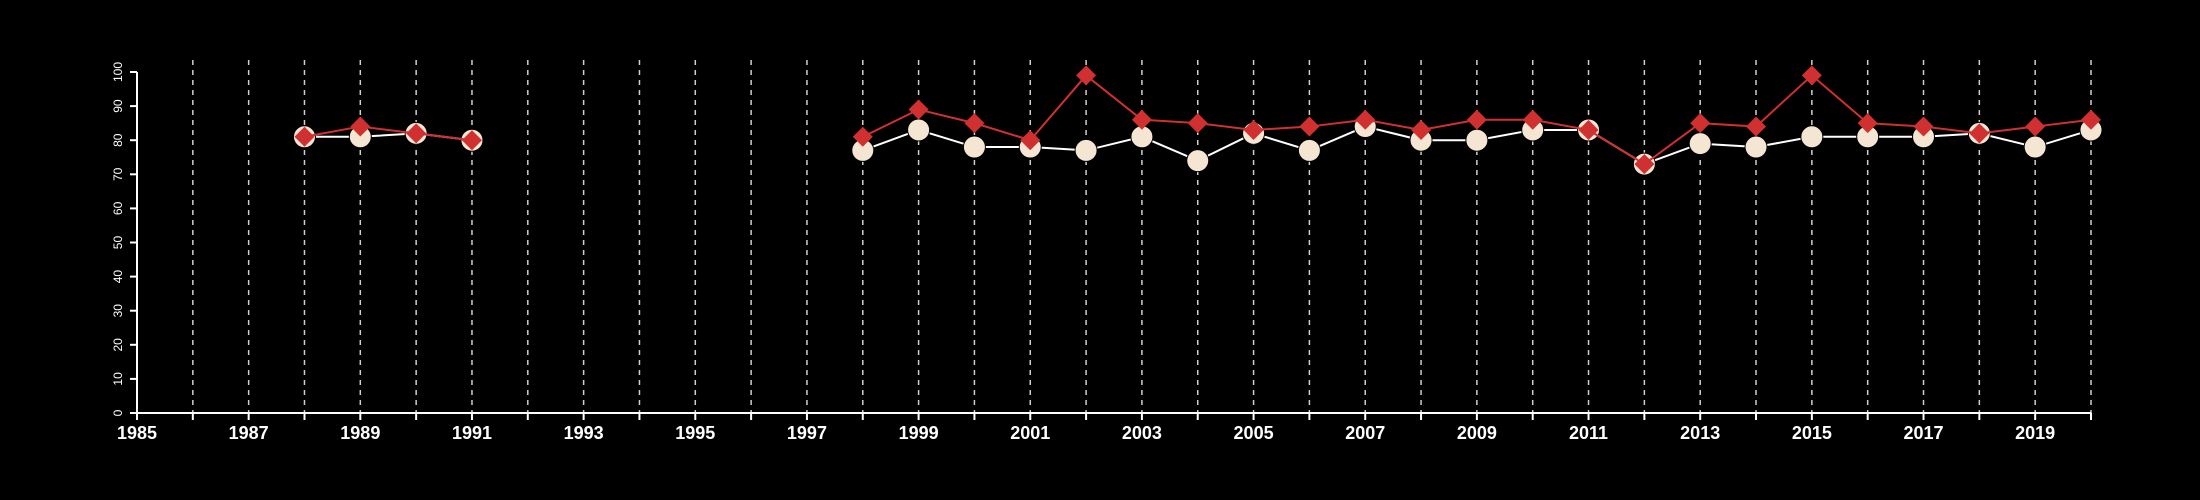 The image size is (2200, 500). What do you see at coordinates (1923, 433) in the screenshot?
I see `x-tick-label: 2017` at bounding box center [1923, 433].